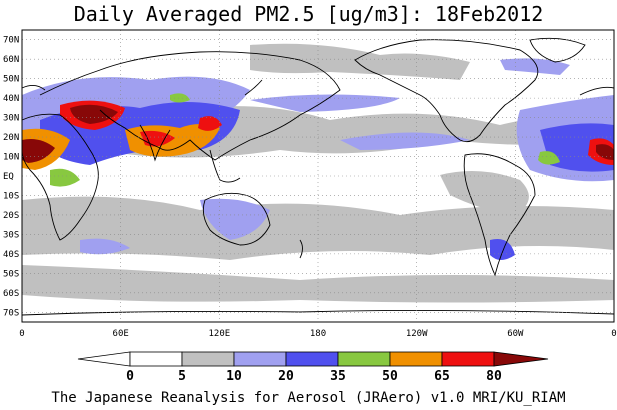  I want to click on lat-label: 10N, so click(11, 158).